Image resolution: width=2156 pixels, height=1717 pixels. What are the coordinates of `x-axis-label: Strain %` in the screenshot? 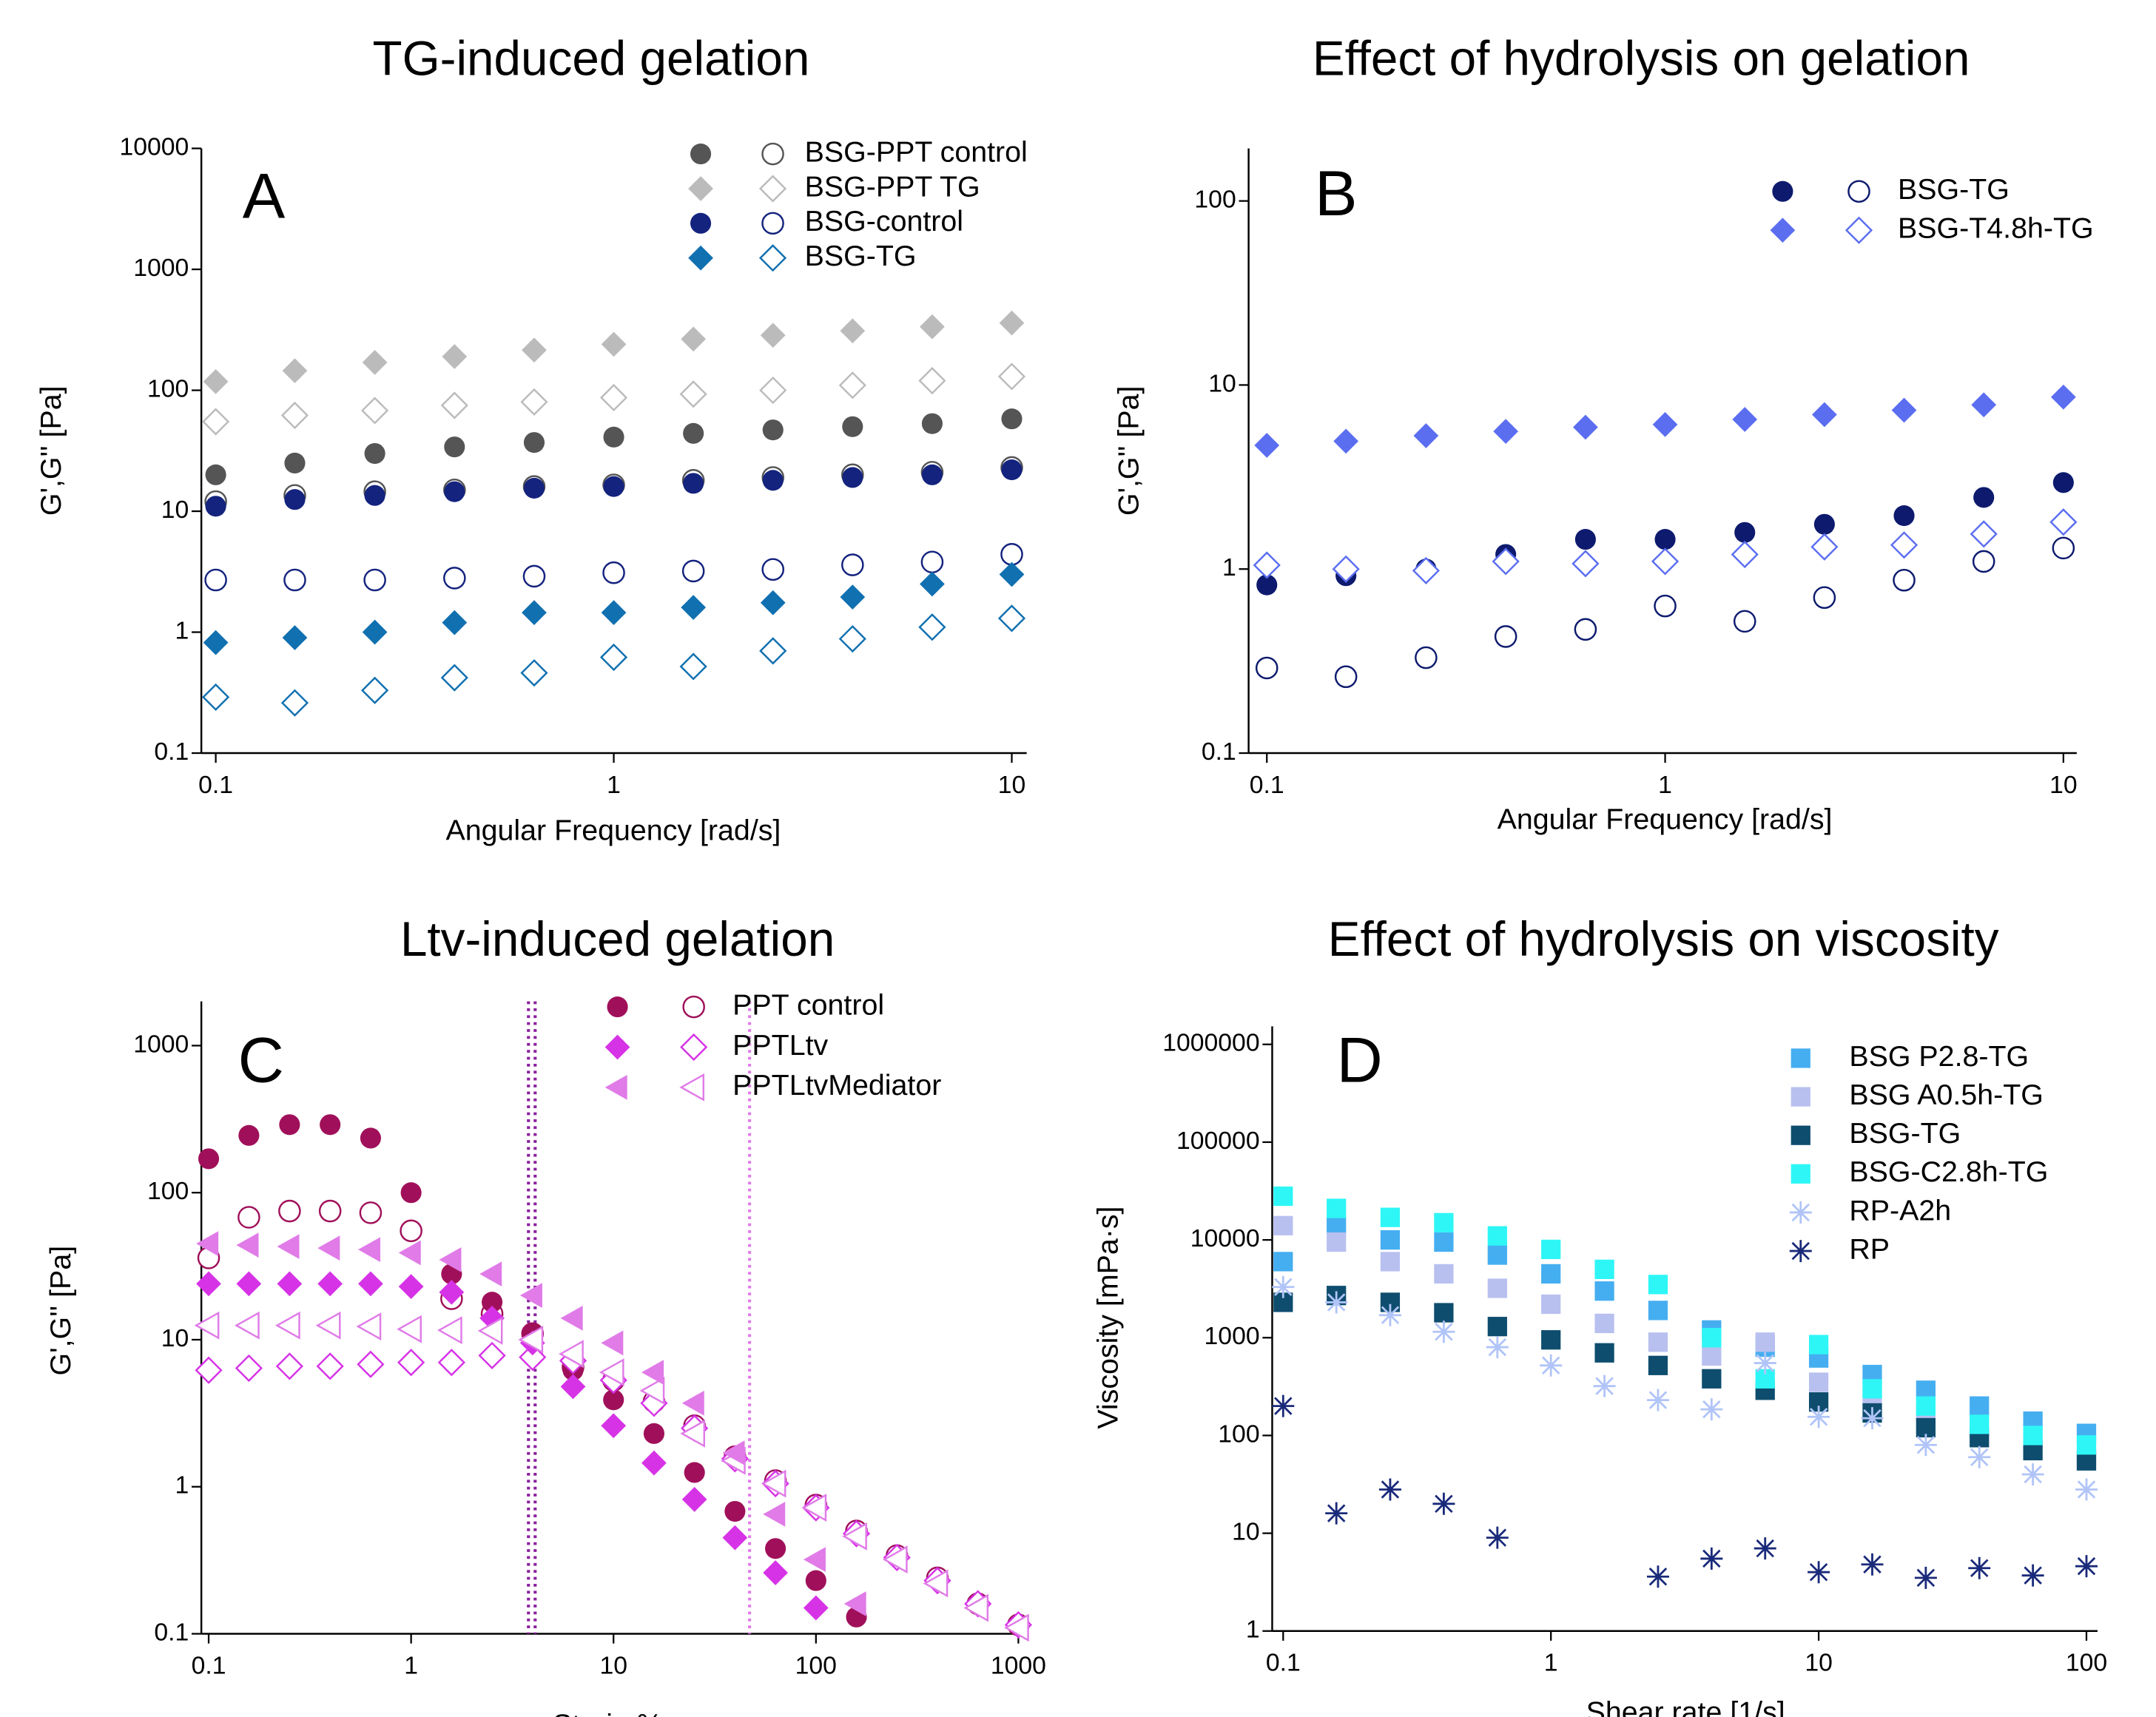 It's located at (608, 1713).